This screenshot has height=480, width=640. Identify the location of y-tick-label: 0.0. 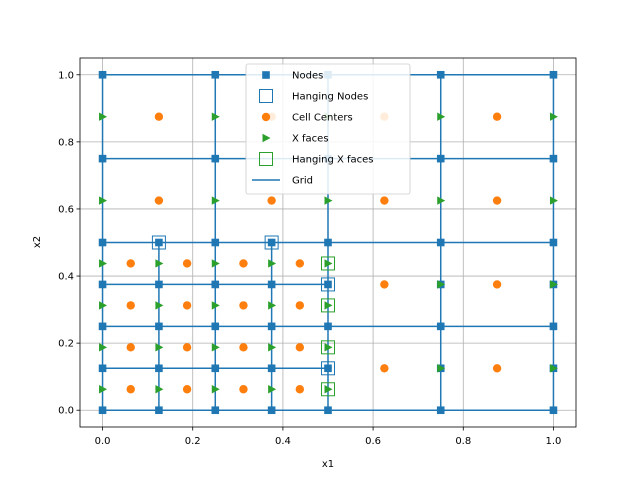
(66, 411).